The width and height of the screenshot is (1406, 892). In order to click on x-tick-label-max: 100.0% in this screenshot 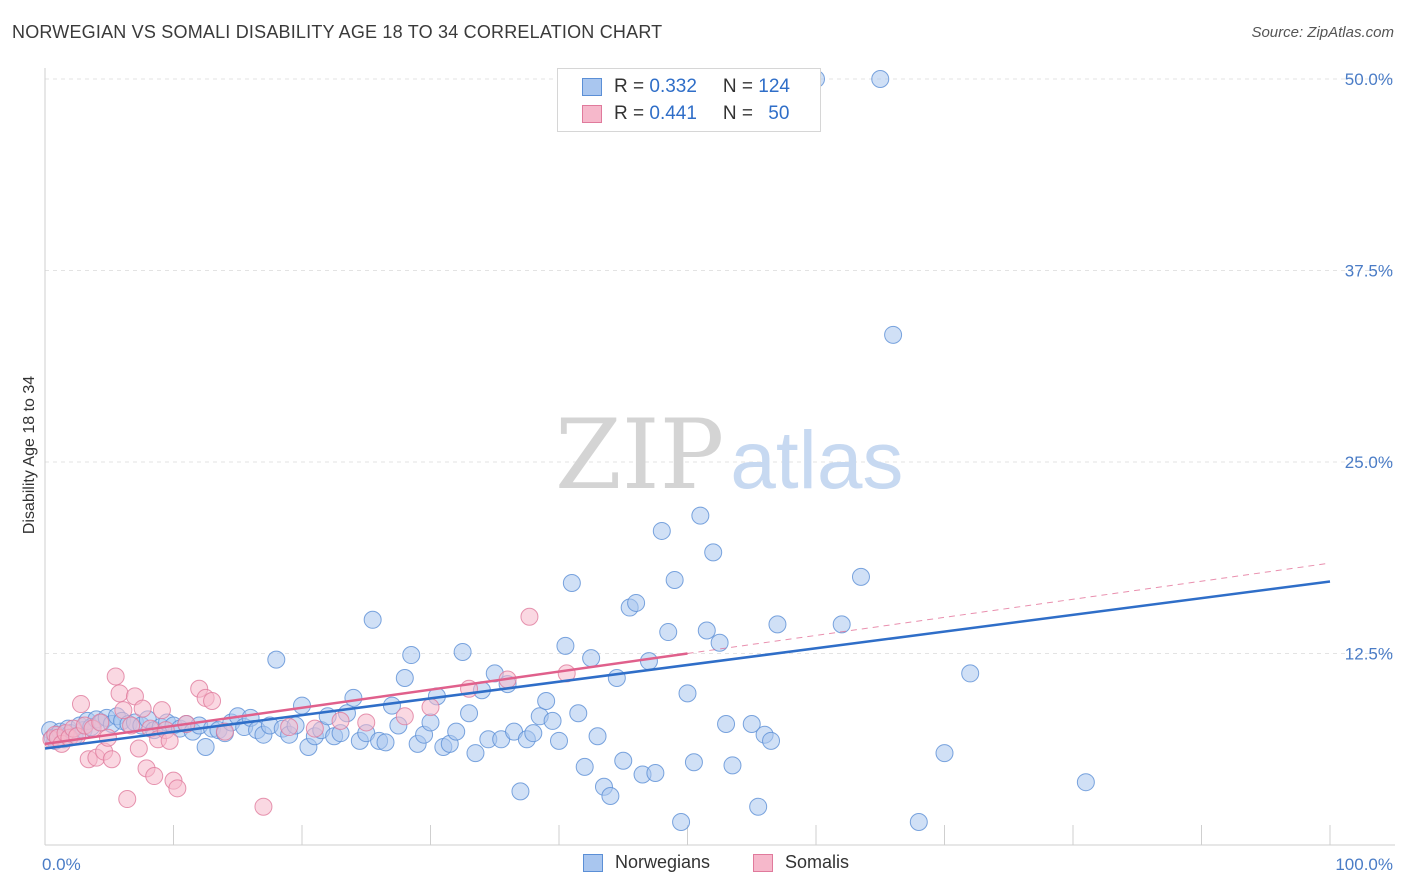, I will do `click(1364, 864)`.